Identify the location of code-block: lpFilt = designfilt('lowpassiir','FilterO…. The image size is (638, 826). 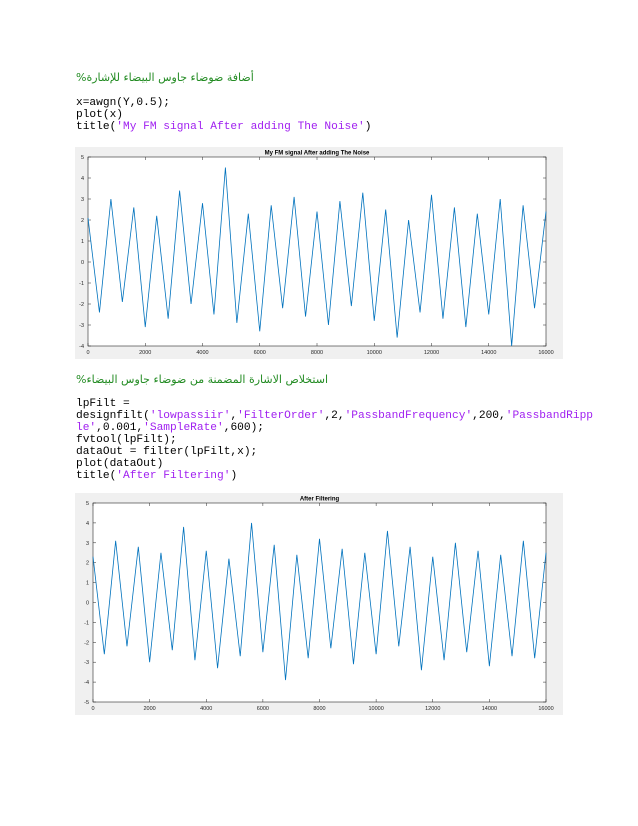
(334, 440).